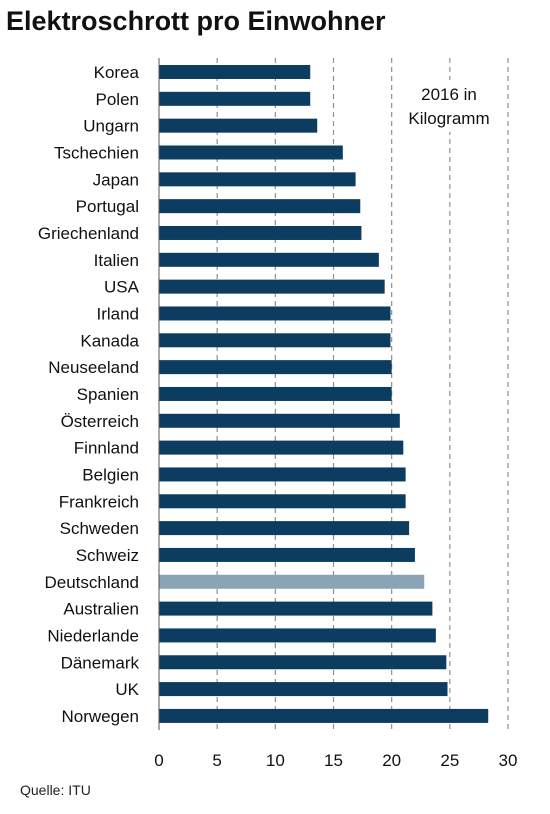  Describe the element at coordinates (110, 474) in the screenshot. I see `category-label: Belgien` at that location.